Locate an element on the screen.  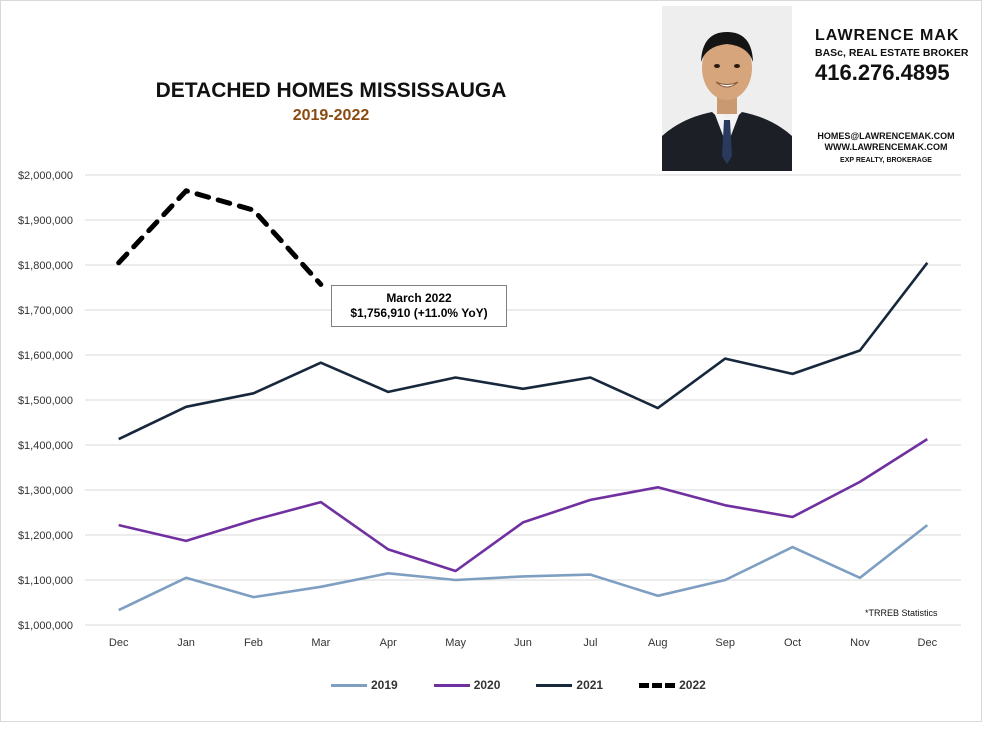
x-tick-label: Feb is located at coordinates (253, 643).